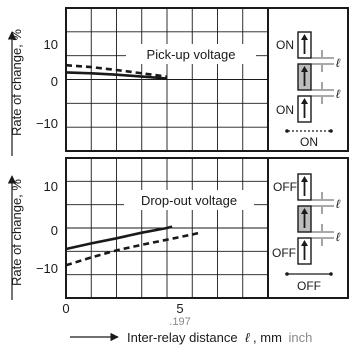 The image size is (356, 352). What do you see at coordinates (51, 44) in the screenshot?
I see `pickup-ytick-10: 10` at bounding box center [51, 44].